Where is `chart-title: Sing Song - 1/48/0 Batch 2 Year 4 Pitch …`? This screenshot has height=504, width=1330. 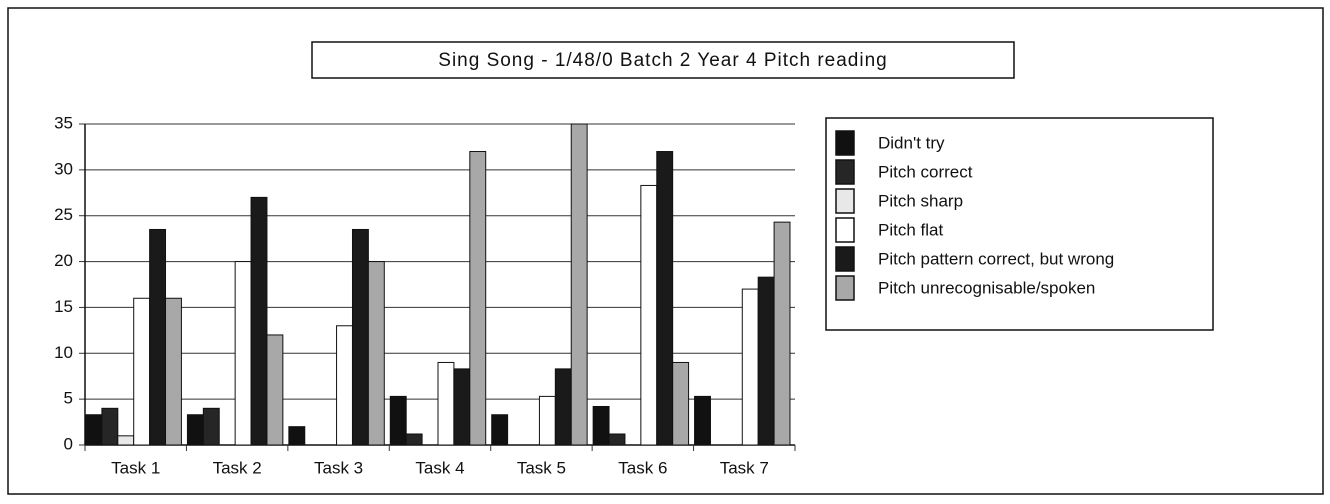 chart-title: Sing Song - 1/48/0 Batch 2 Year 4 Pitch … is located at coordinates (662, 60).